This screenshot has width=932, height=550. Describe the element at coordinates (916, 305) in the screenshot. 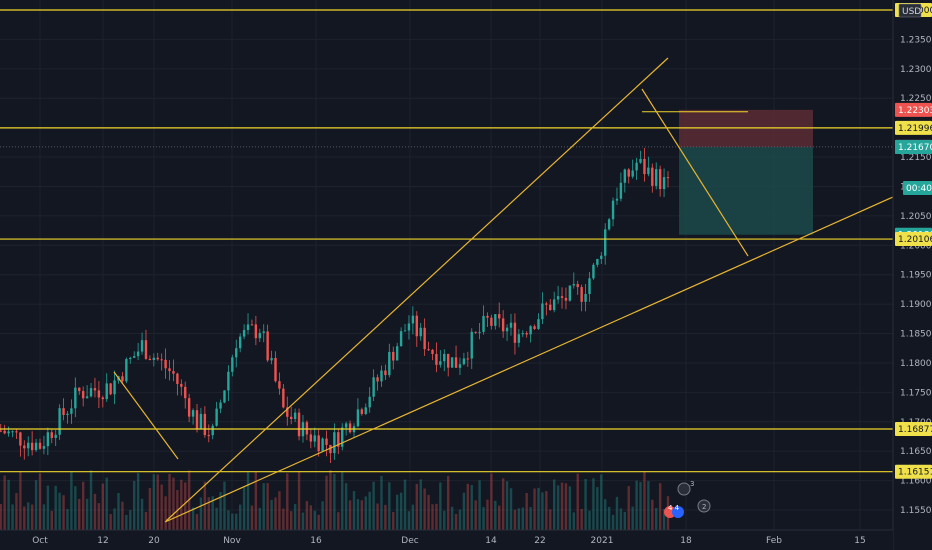

I see `price-tick-label: 1.19000` at that location.